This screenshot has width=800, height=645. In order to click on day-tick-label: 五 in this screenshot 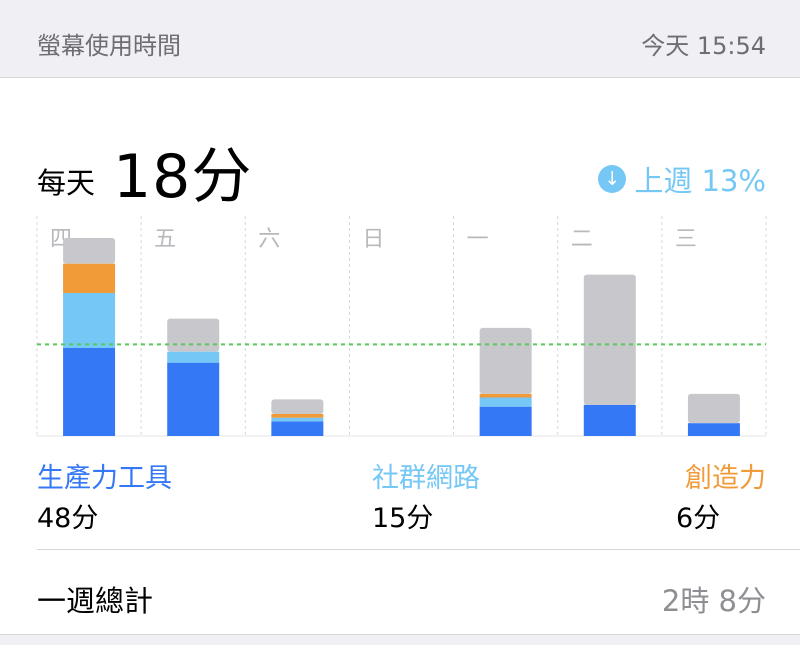, I will do `click(165, 239)`.